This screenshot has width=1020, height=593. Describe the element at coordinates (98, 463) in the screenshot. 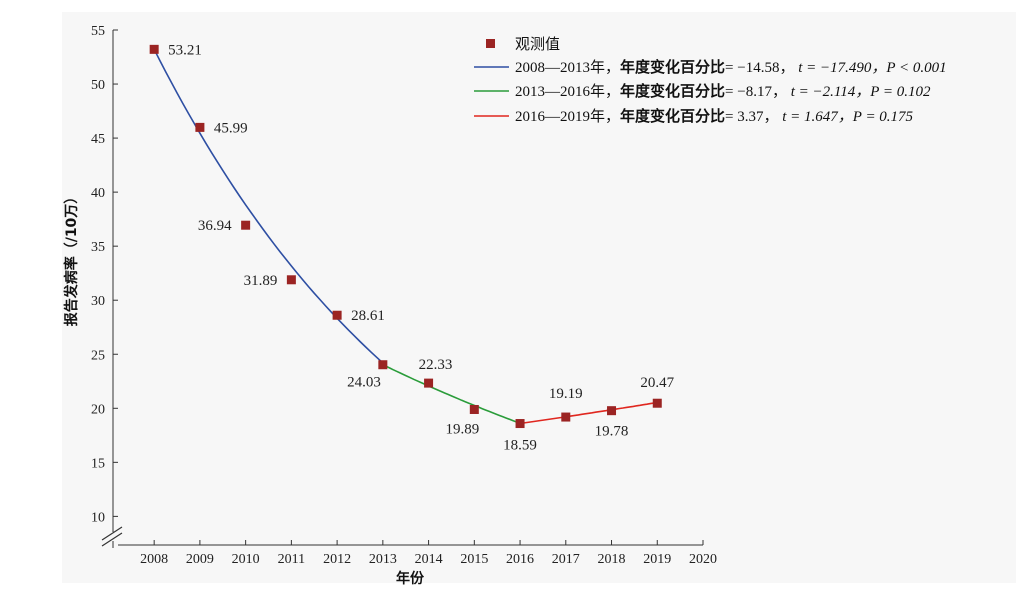

I see `y-tick-label: 15` at that location.